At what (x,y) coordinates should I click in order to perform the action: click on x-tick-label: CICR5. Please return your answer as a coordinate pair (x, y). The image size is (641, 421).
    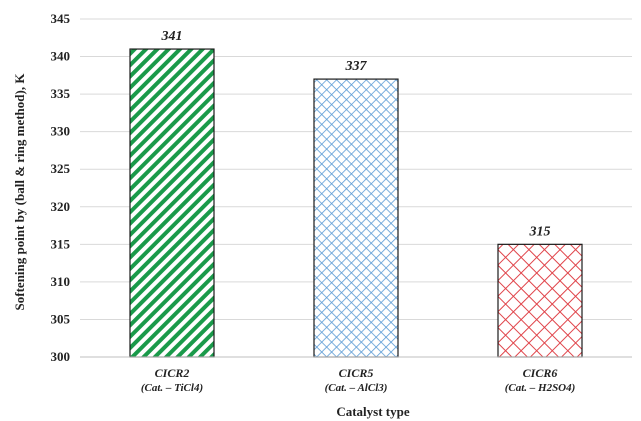
    Looking at the image, I should click on (356, 373).